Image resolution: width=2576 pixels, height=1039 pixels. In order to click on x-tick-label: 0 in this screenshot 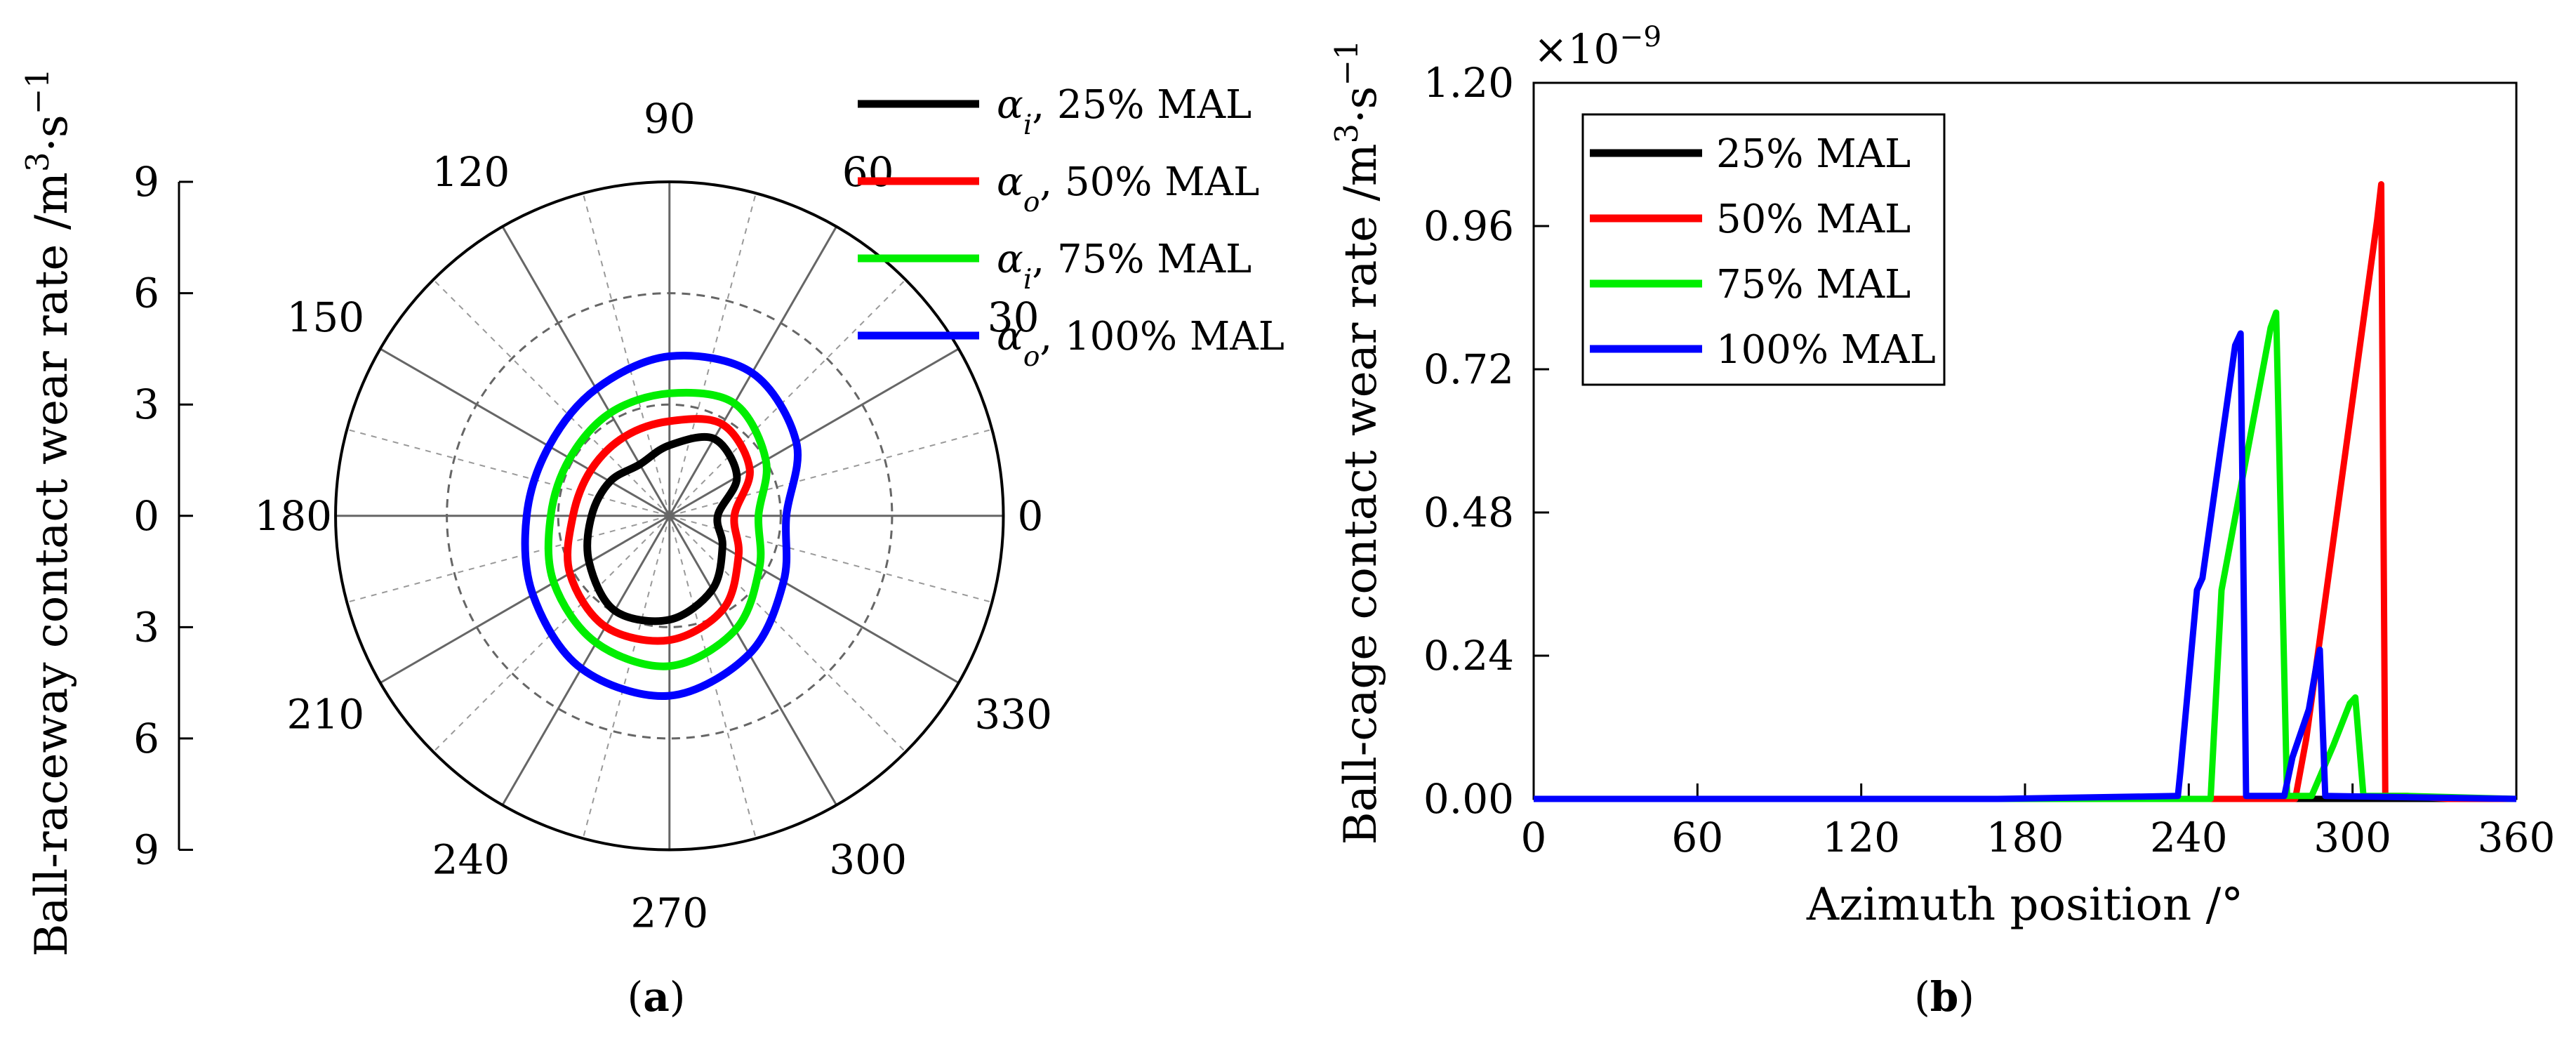, I will do `click(1534, 837)`.